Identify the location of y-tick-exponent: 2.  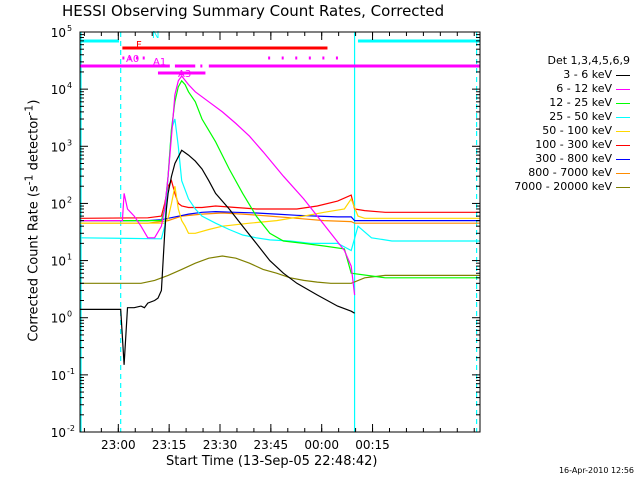
(69, 199).